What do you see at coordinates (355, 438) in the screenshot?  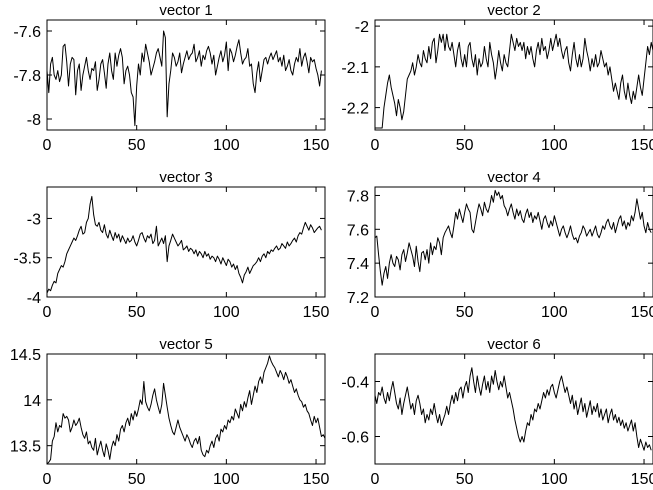 I see `y-tick-label: -0.6` at bounding box center [355, 438].